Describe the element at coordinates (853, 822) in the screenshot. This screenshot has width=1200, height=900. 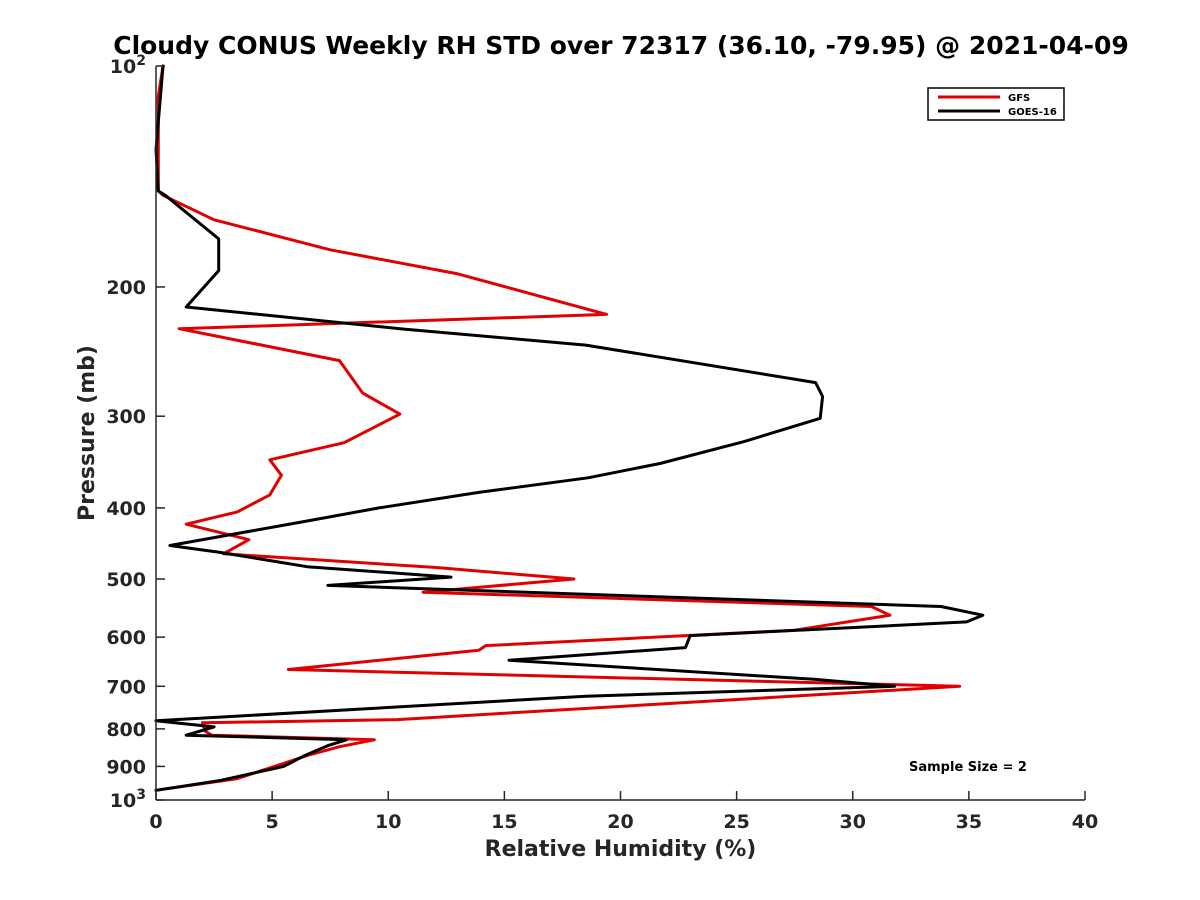
I see `x-tick-label: 30` at that location.